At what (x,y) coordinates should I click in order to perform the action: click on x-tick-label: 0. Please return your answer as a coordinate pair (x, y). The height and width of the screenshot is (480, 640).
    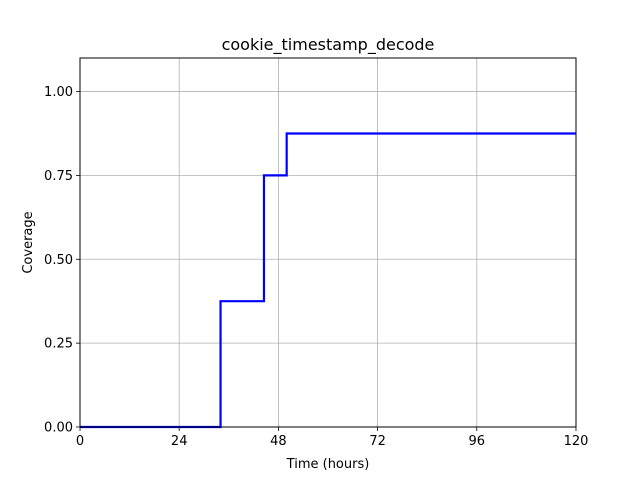
    Looking at the image, I should click on (80, 441).